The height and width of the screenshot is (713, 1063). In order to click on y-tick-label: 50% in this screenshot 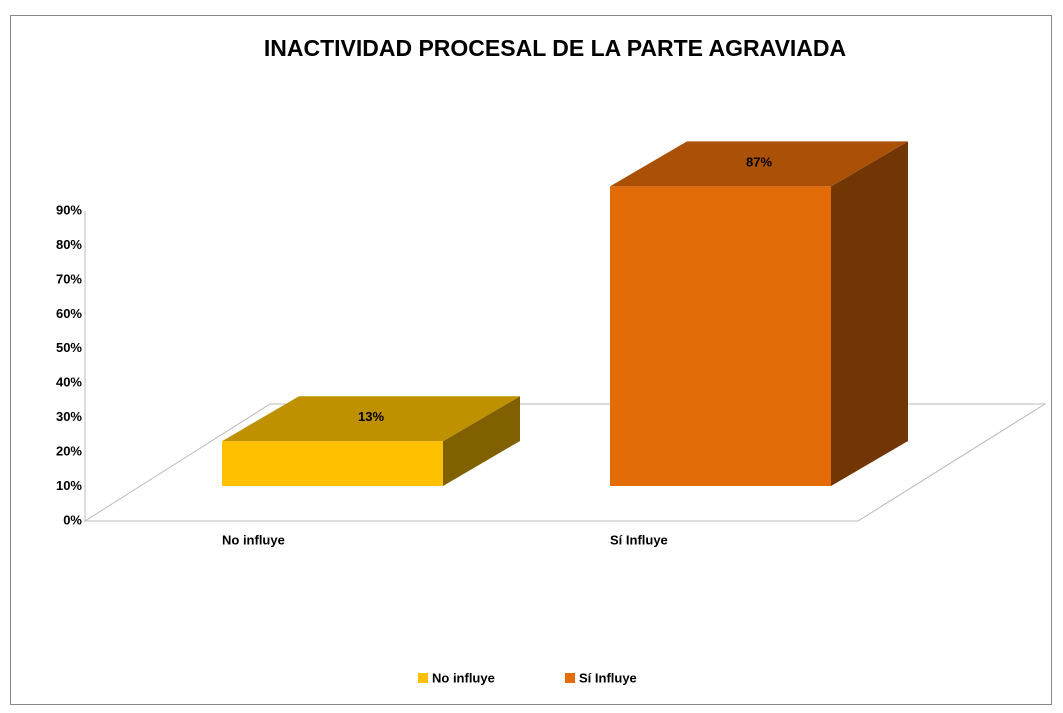, I will do `click(69, 347)`.